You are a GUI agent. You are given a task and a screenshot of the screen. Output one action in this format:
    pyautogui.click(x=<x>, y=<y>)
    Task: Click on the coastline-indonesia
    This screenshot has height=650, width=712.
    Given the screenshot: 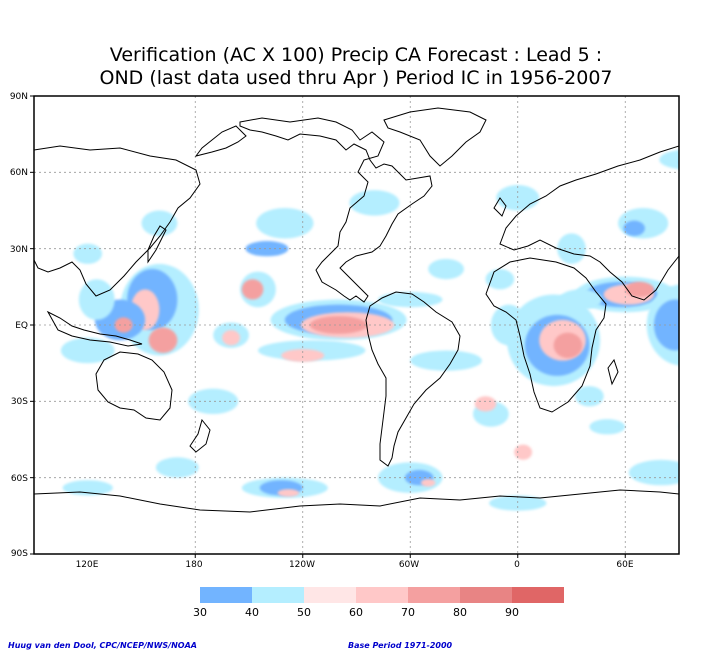 What is the action you would take?
    pyautogui.click(x=94, y=328)
    